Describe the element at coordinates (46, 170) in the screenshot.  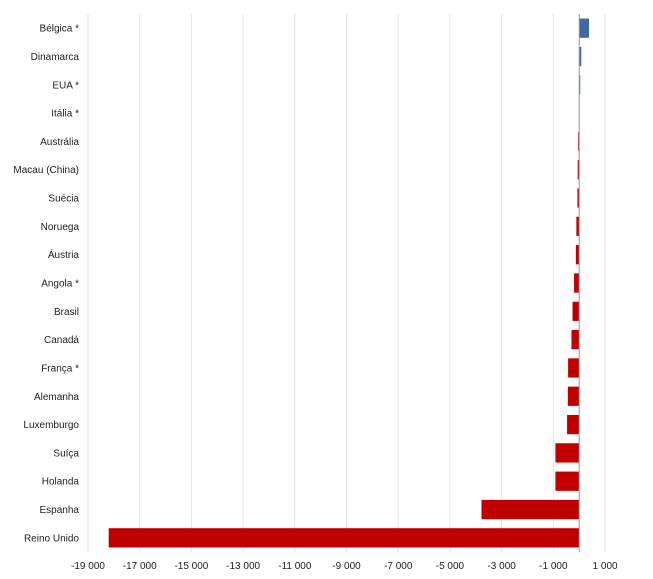
I see `category-label: Macau (China)` at that location.